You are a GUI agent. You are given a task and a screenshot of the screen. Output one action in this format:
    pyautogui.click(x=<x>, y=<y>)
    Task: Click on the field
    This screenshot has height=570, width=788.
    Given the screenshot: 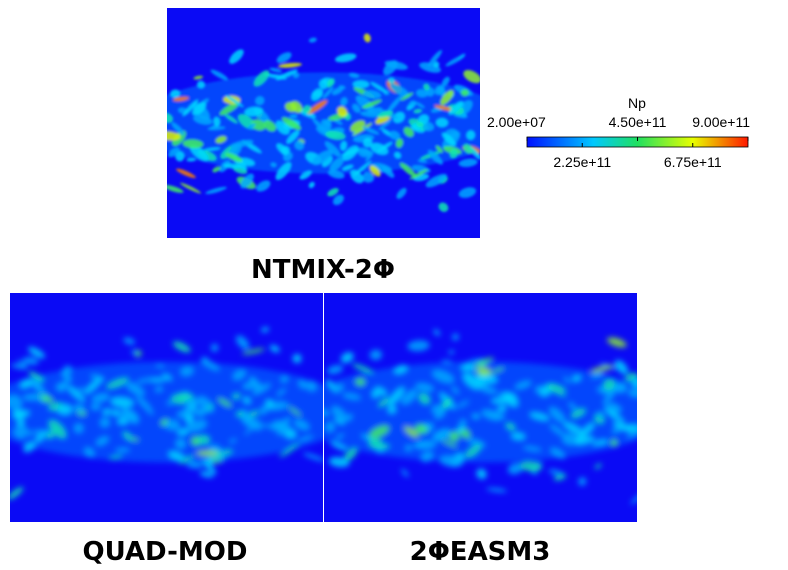 What is the action you would take?
    pyautogui.click(x=166, y=413)
    